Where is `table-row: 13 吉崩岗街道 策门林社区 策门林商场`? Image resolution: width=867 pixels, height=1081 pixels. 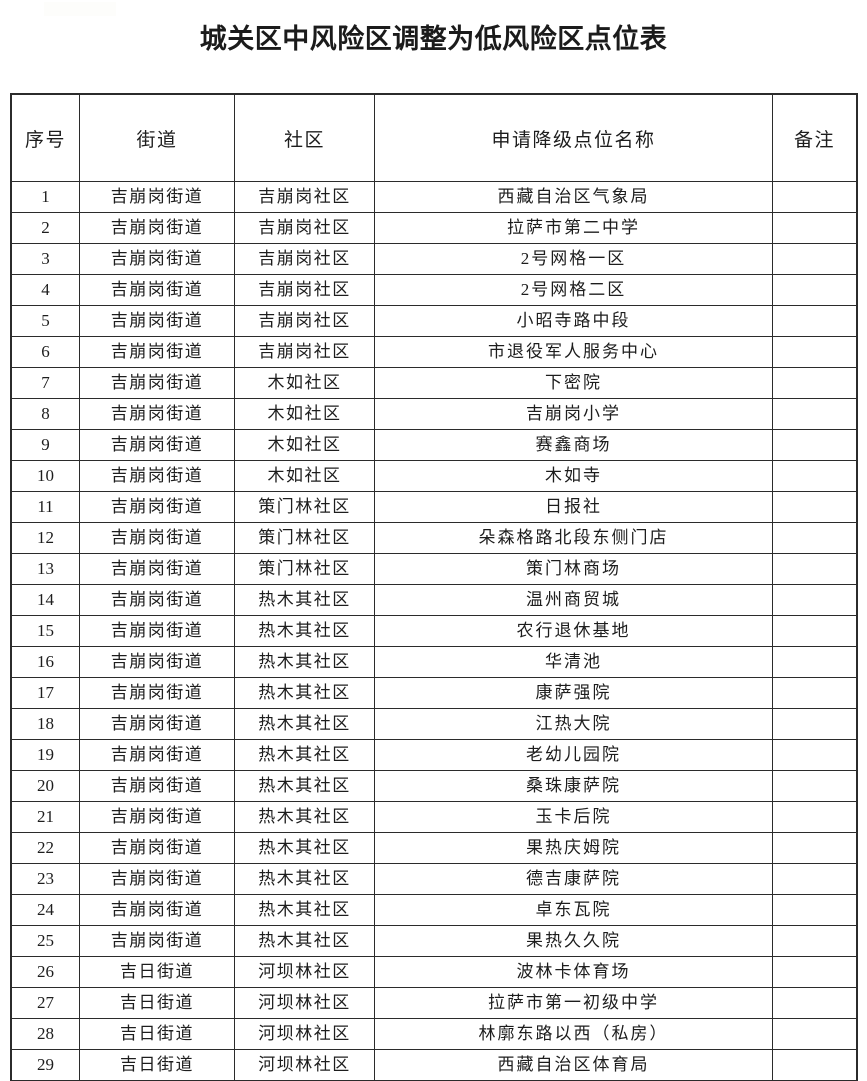
table-row: 13 吉崩岗街道 策门林社区 策门林商场 is located at coordinates (434, 569).